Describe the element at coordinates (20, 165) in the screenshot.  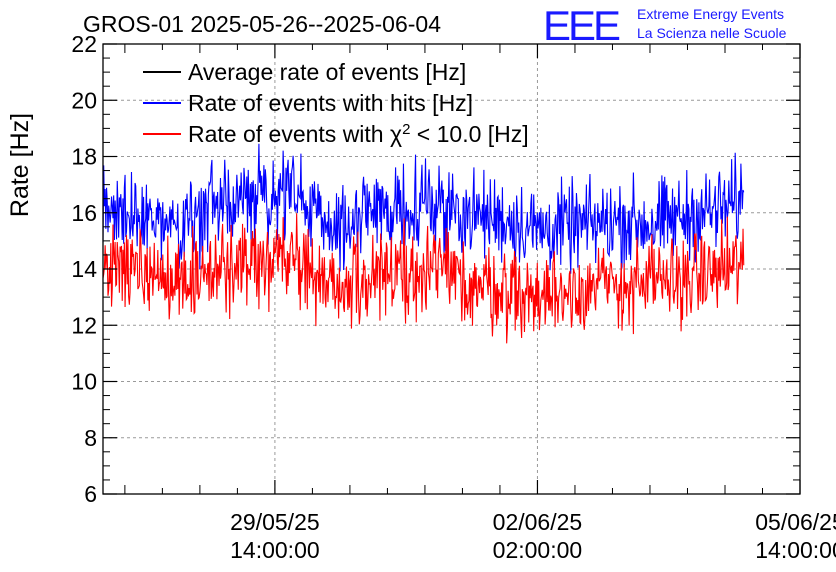
I see `y-axis-label: Rate [Hz]` at that location.